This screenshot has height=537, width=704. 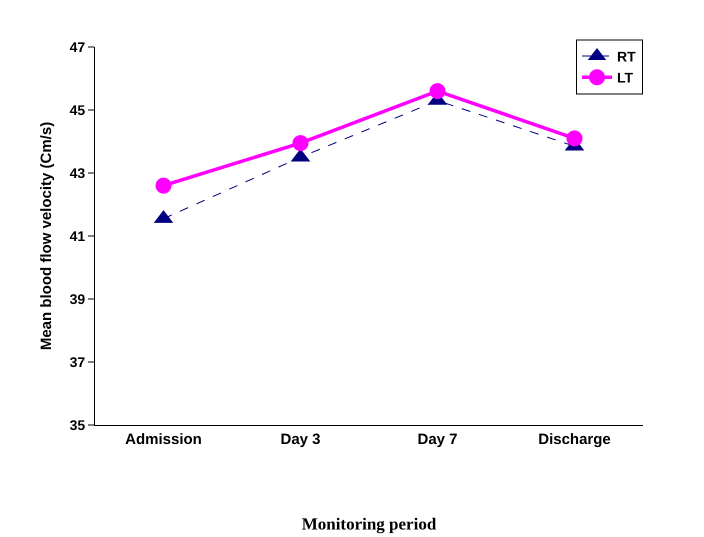 I want to click on legend-label: RT, so click(x=626, y=56).